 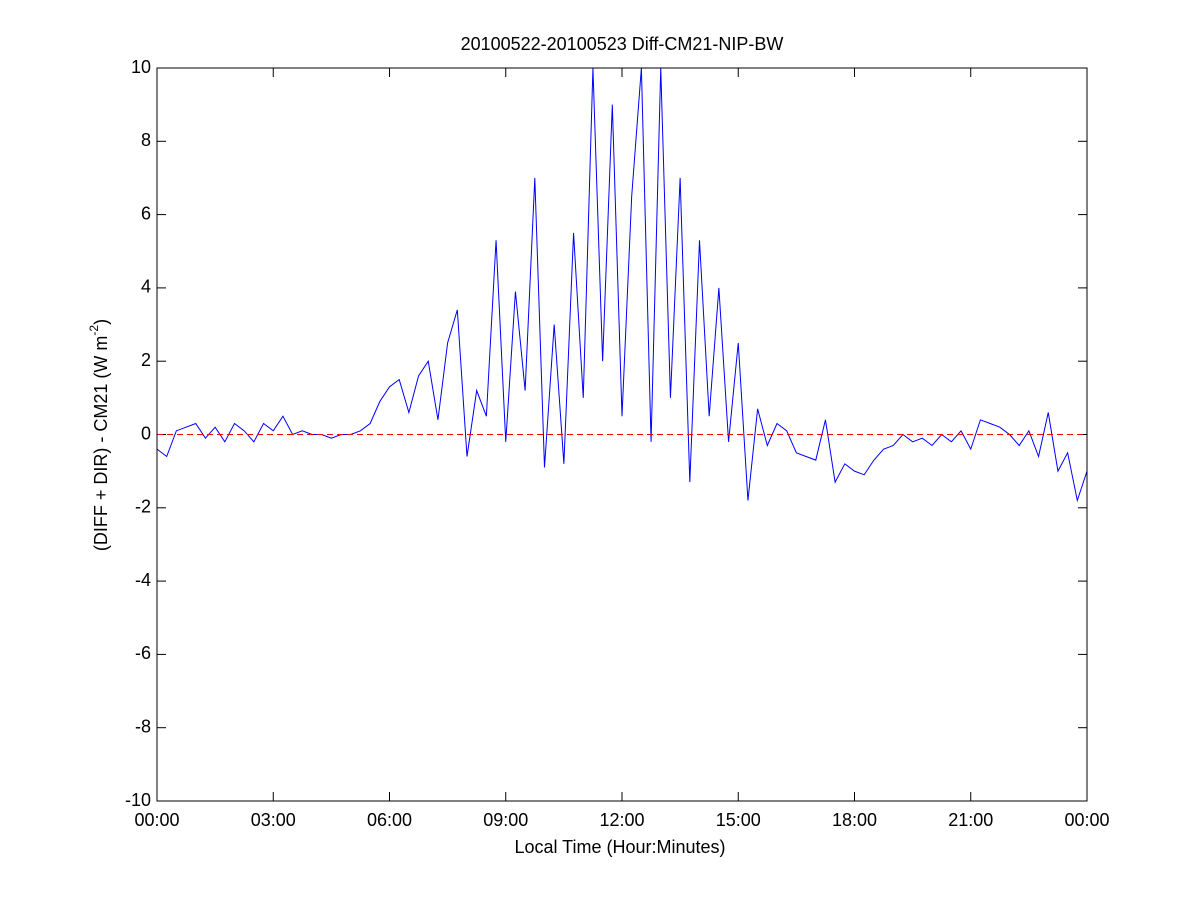 What do you see at coordinates (146, 433) in the screenshot?
I see `y-tick-label: 0` at bounding box center [146, 433].